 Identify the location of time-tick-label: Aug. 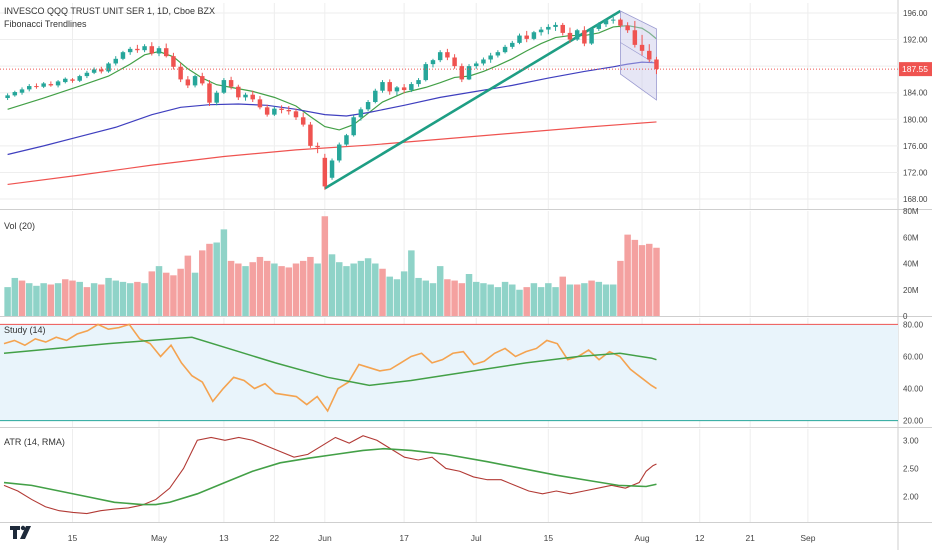
(641, 538).